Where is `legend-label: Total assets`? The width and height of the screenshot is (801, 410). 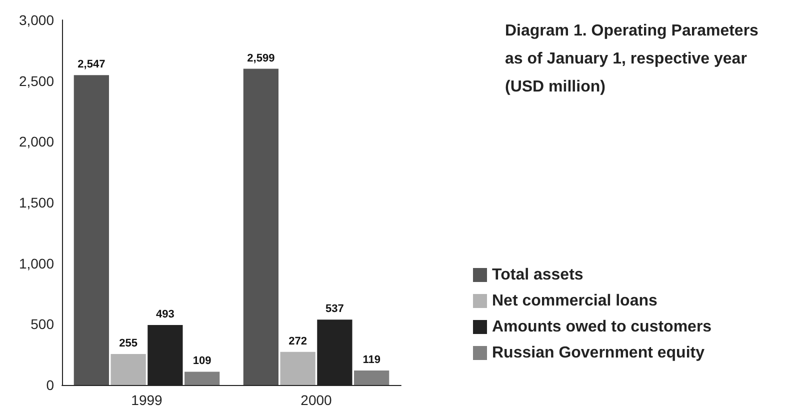 legend-label: Total assets is located at coordinates (538, 275).